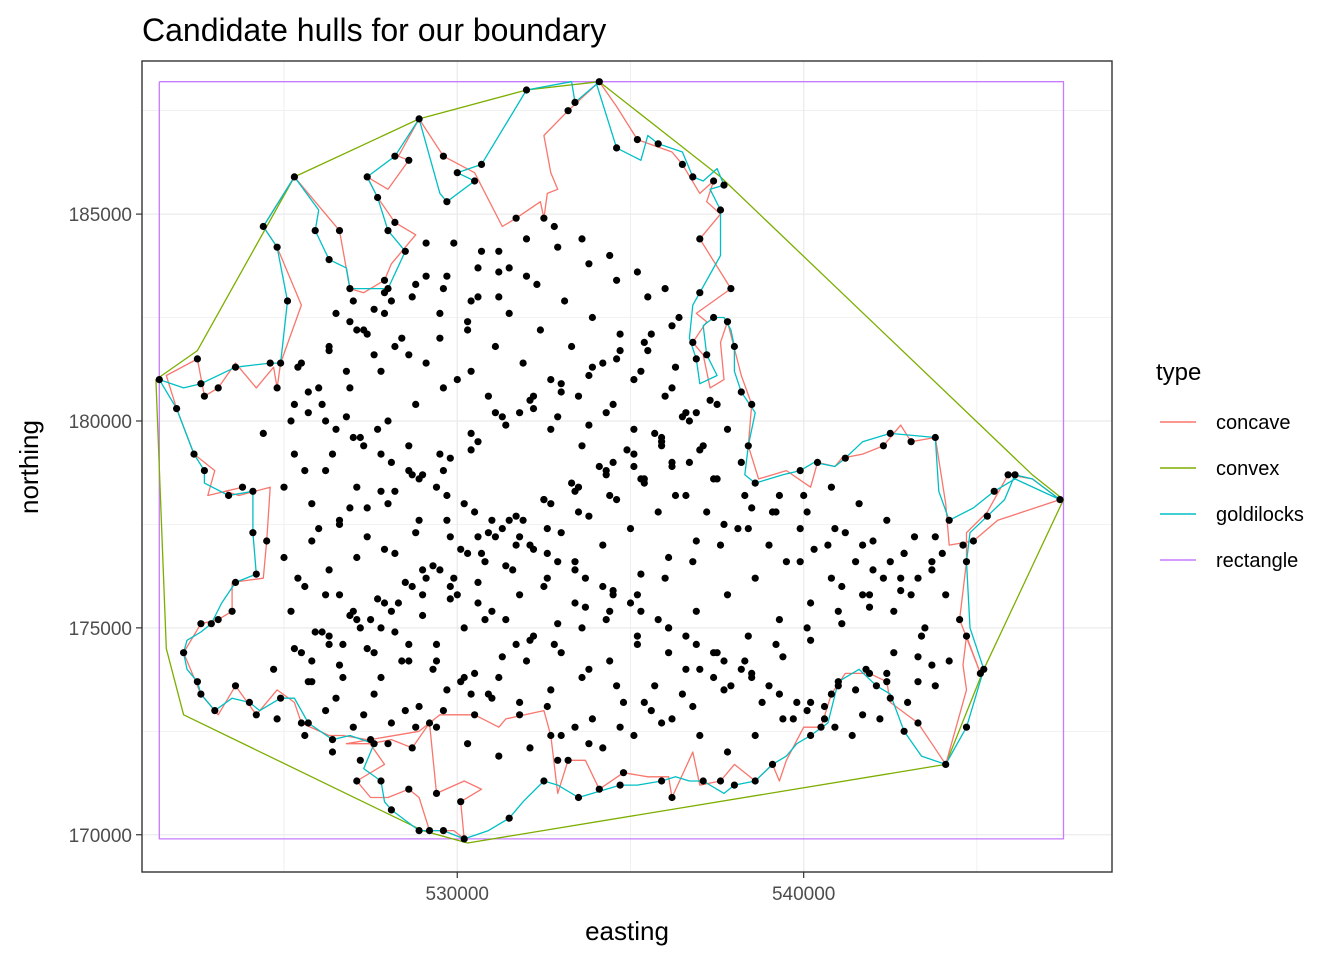 The width and height of the screenshot is (1344, 960). Describe the element at coordinates (100, 422) in the screenshot. I see `y-tick-label: 180000` at that location.